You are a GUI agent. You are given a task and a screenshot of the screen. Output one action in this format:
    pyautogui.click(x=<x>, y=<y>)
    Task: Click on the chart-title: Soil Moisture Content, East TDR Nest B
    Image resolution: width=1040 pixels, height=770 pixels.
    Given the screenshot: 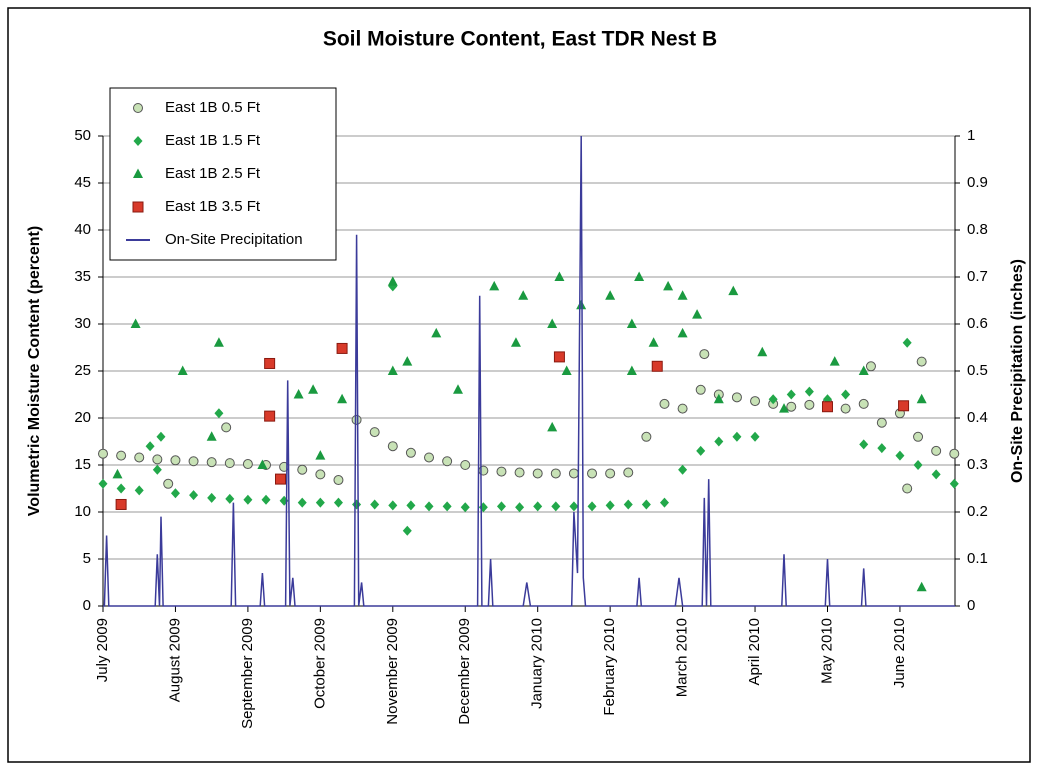 What is the action you would take?
    pyautogui.click(x=520, y=39)
    